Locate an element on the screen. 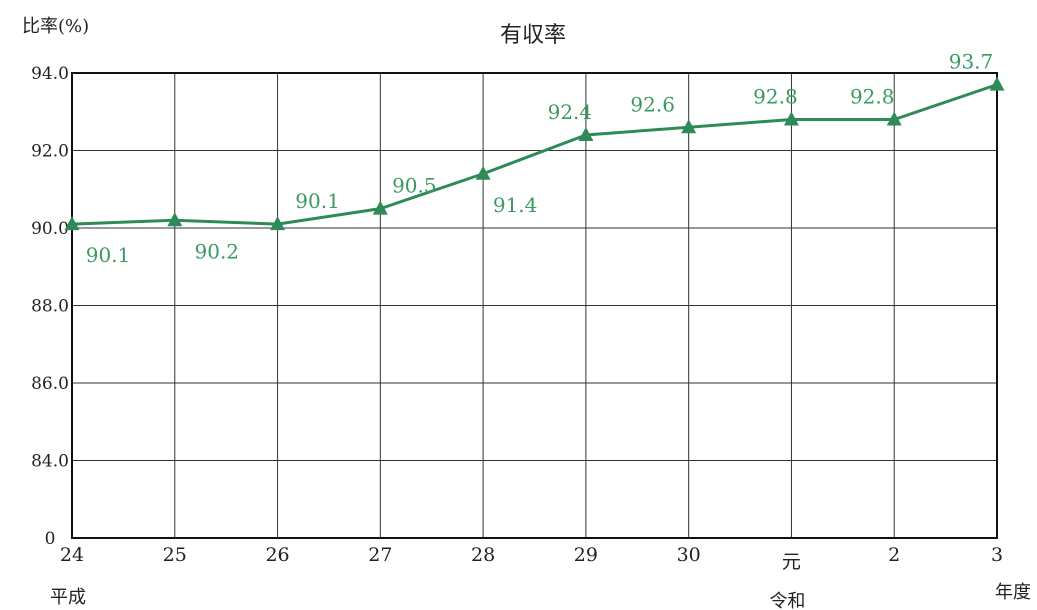 The image size is (1037, 610). x-axis-label: 年度 is located at coordinates (1013, 592).